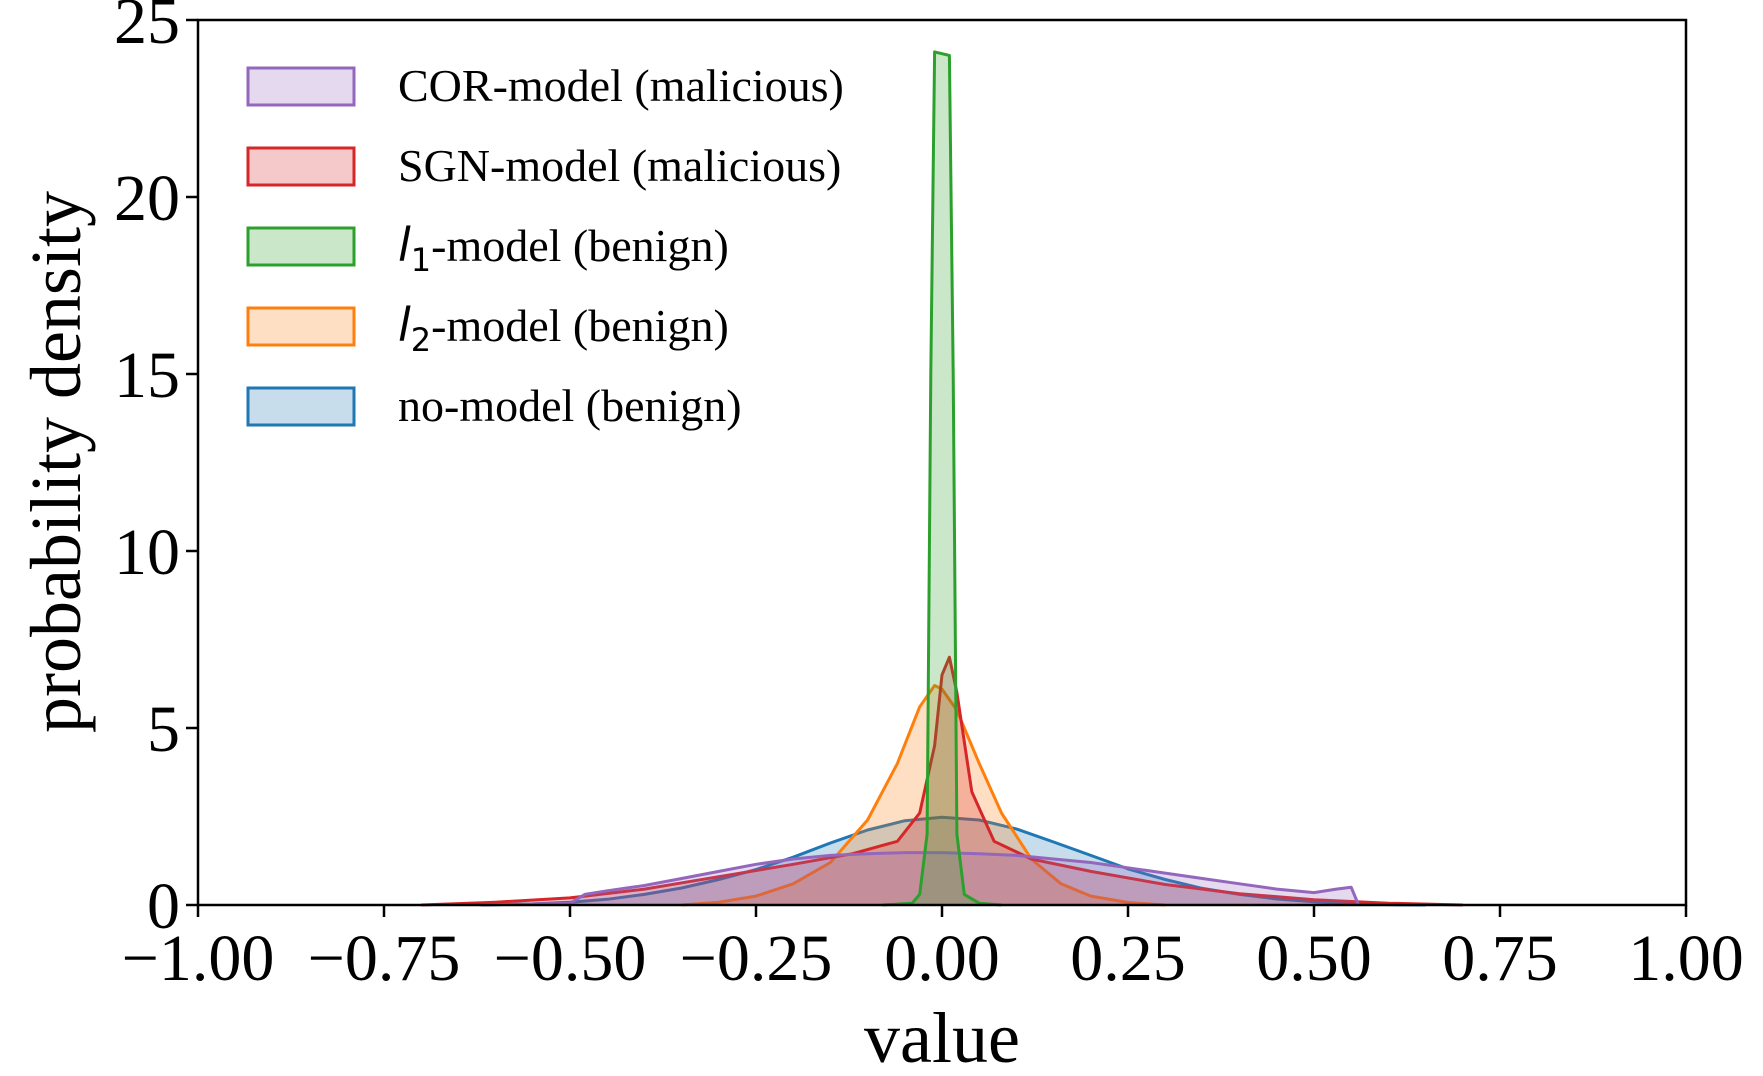 This screenshot has height=1076, width=1763. What do you see at coordinates (156, 471) in the screenshot?
I see `y-axis: 0 5 10 15 20 25` at bounding box center [156, 471].